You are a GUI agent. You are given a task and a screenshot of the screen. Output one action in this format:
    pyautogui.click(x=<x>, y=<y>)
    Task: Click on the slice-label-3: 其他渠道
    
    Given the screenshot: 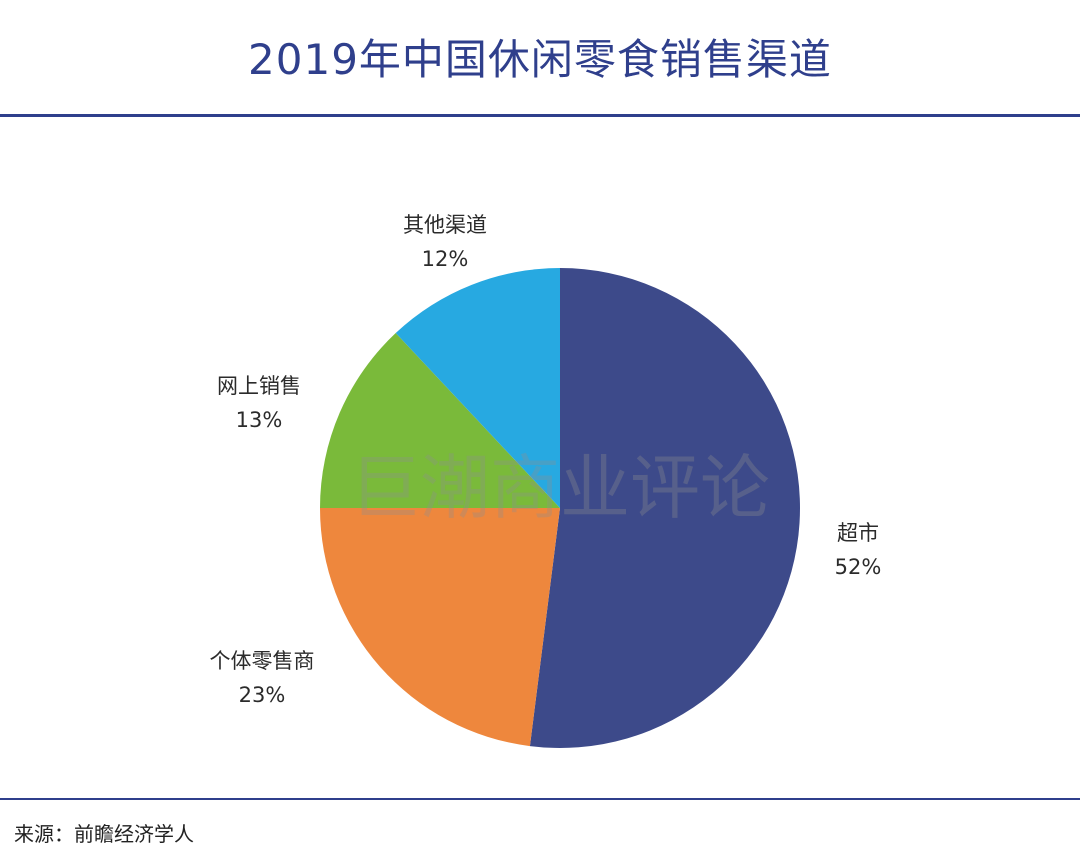 What is the action you would take?
    pyautogui.click(x=445, y=225)
    